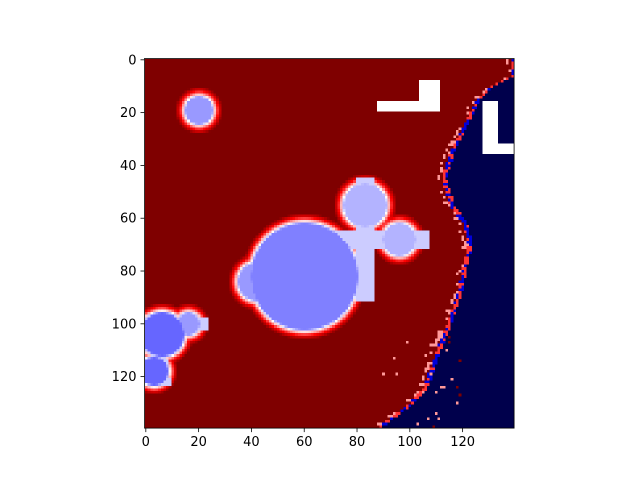 Image resolution: width=640 pixels, height=480 pixels. I want to click on y-axis-ticks: 0 20 40 60 80 100 120, so click(128, 219).